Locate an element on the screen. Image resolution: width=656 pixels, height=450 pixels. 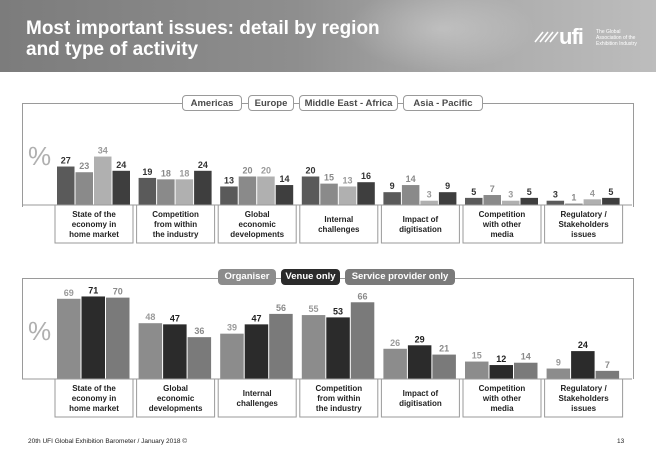
legend-americas: Americas is located at coordinates (212, 103).